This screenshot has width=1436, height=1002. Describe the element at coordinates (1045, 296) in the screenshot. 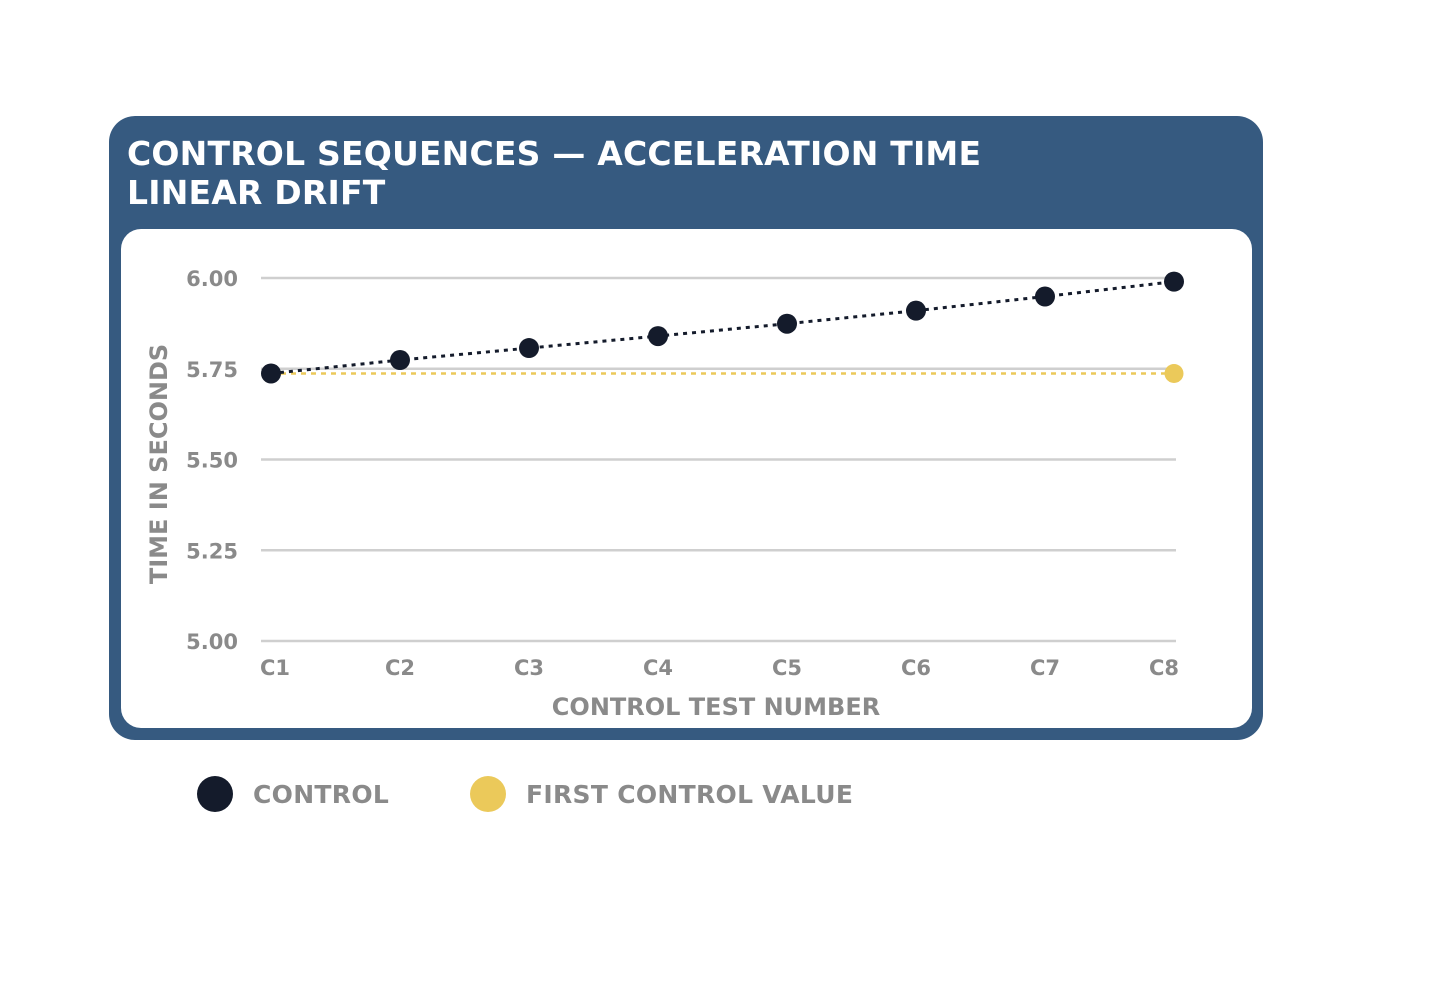

I see `control-point-c7` at that location.